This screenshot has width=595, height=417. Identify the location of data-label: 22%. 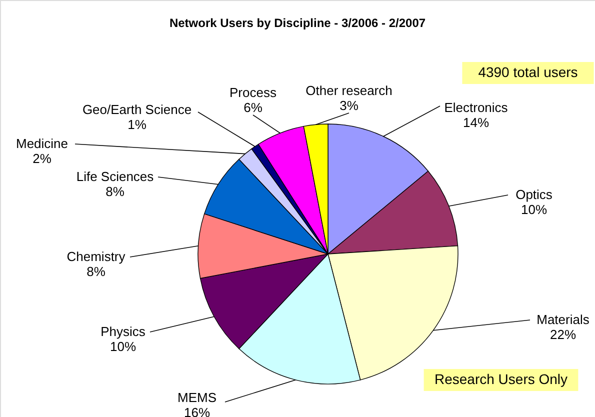
(563, 334).